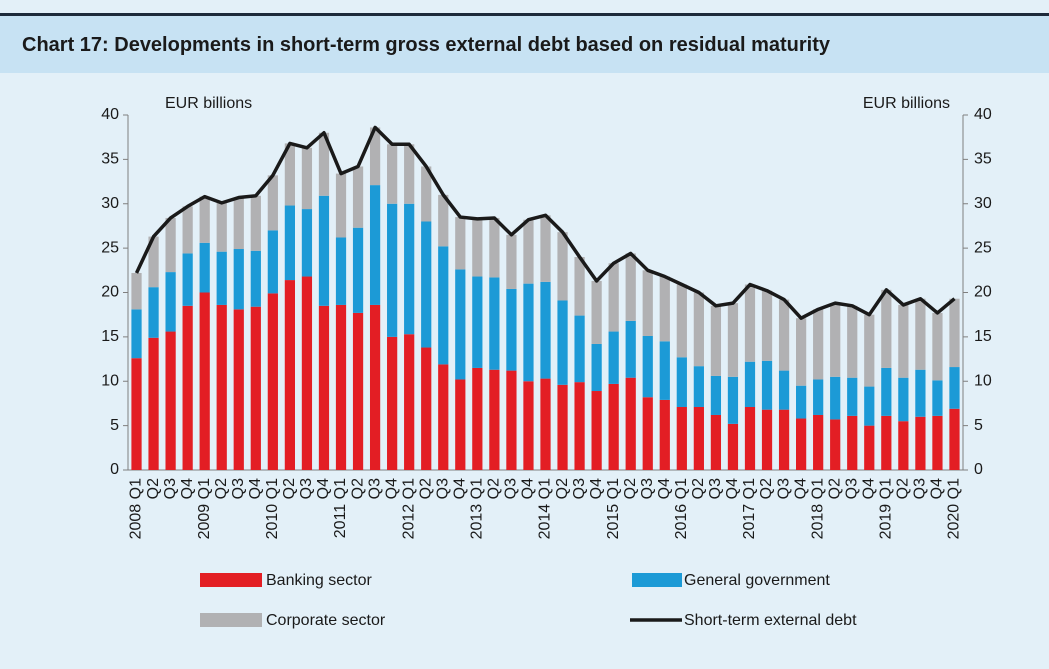 The width and height of the screenshot is (1049, 669). Describe the element at coordinates (749, 508) in the screenshot. I see `x-tick-label: 2017 Q1` at that location.